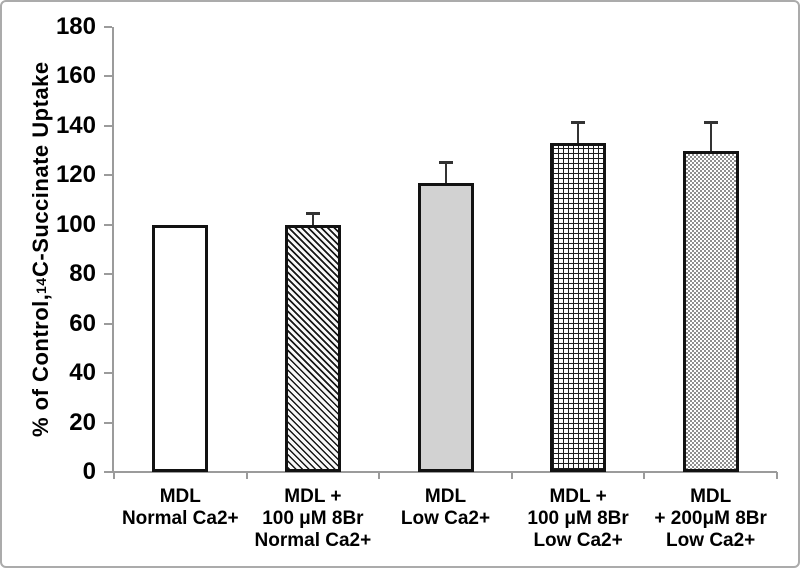 The image size is (800, 568). Describe the element at coordinates (75, 224) in the screenshot. I see `y-tick-label: 100` at that location.